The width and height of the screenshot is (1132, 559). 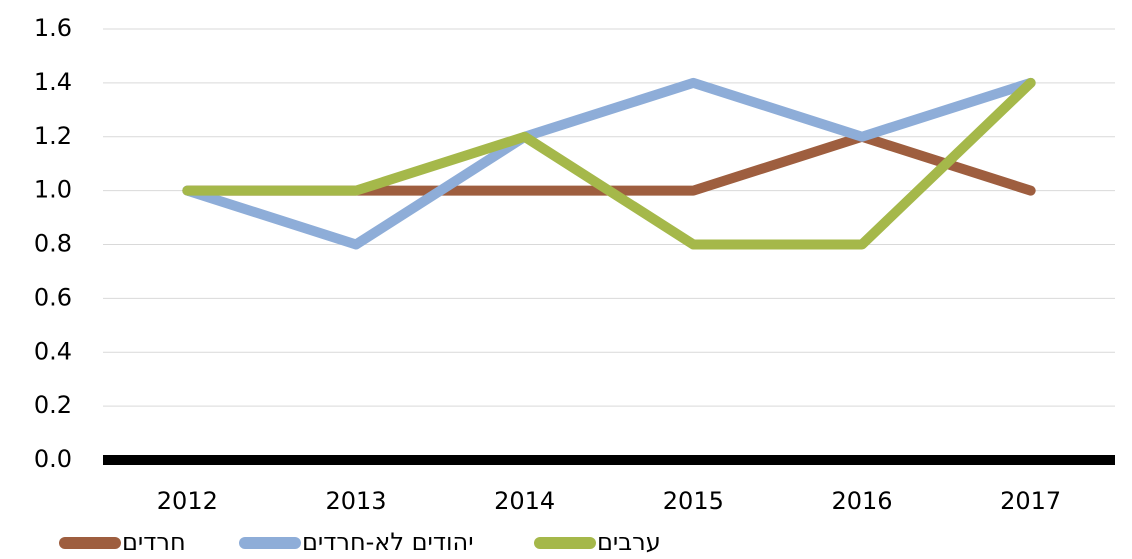 I want to click on y-tick-label: 1.0, so click(x=53, y=190).